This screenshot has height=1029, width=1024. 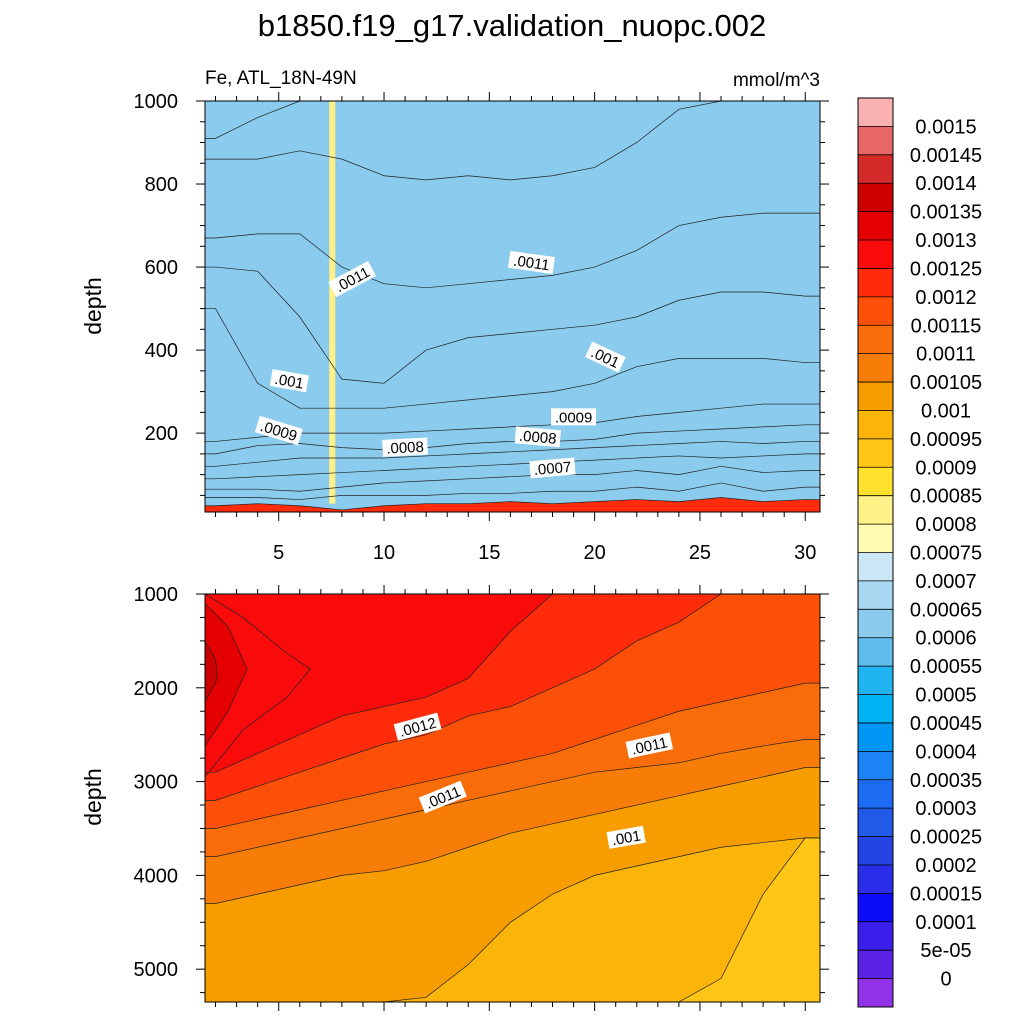 What do you see at coordinates (512, 478) in the screenshot?
I see `contour-line-0.00075` at bounding box center [512, 478].